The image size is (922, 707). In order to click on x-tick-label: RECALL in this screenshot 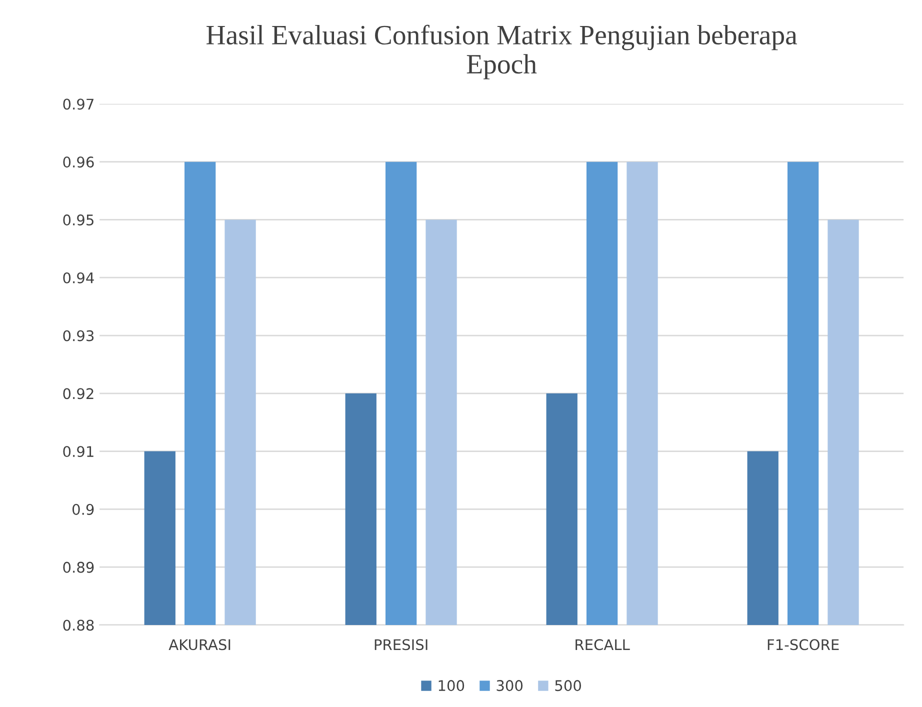, I will do `click(603, 644)`.